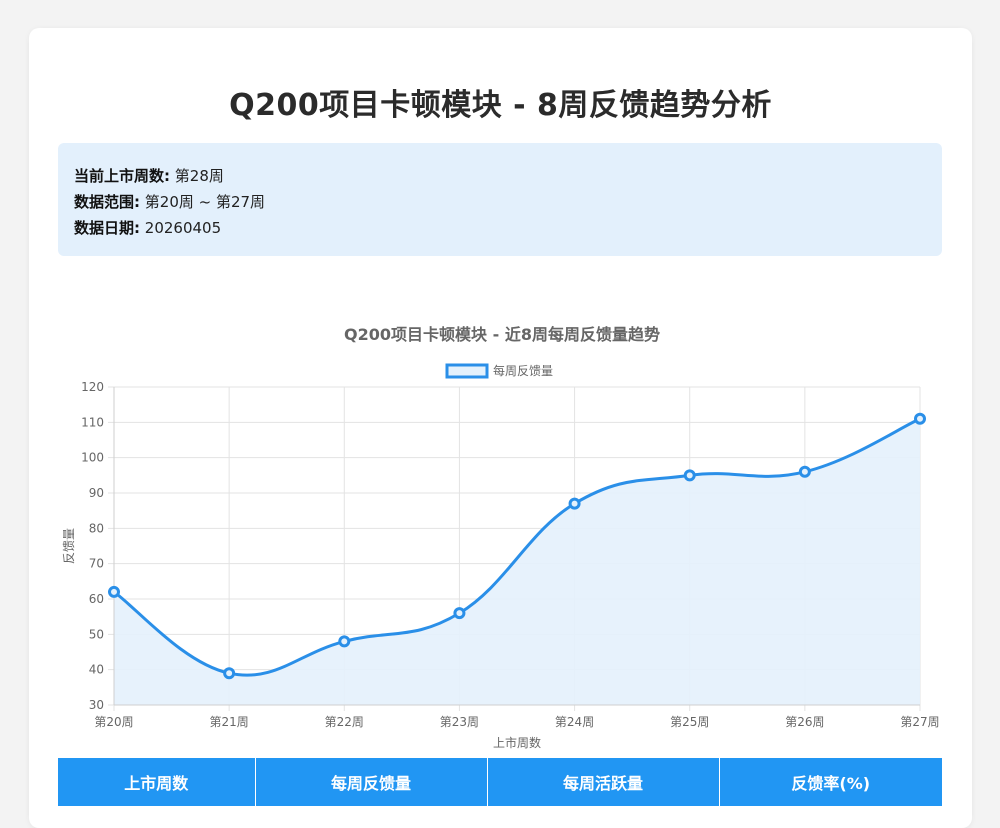 The height and width of the screenshot is (828, 1000). What do you see at coordinates (96, 564) in the screenshot?
I see `y-tick-label: 70` at bounding box center [96, 564].